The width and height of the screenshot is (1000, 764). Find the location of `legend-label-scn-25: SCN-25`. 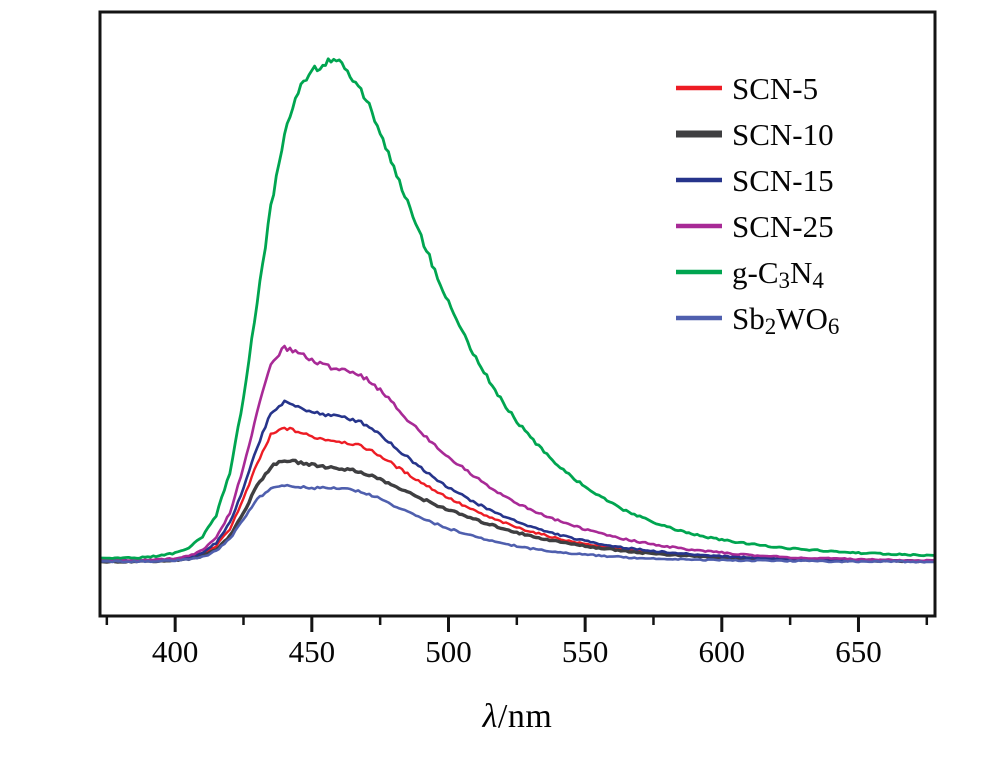

legend-label-scn-25: SCN-25 is located at coordinates (783, 226).